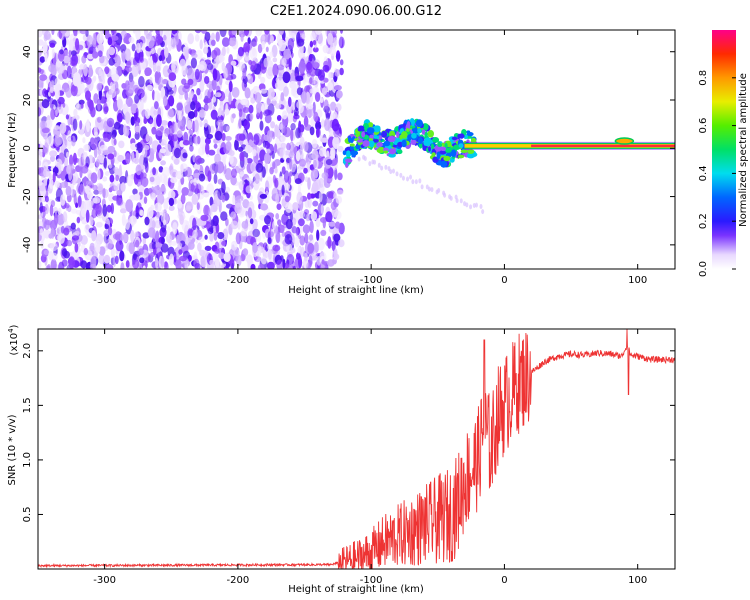 This screenshot has width=750, height=600. What do you see at coordinates (703, 173) in the screenshot?
I see `colorbar-tick-label: 0.4` at bounding box center [703, 173].